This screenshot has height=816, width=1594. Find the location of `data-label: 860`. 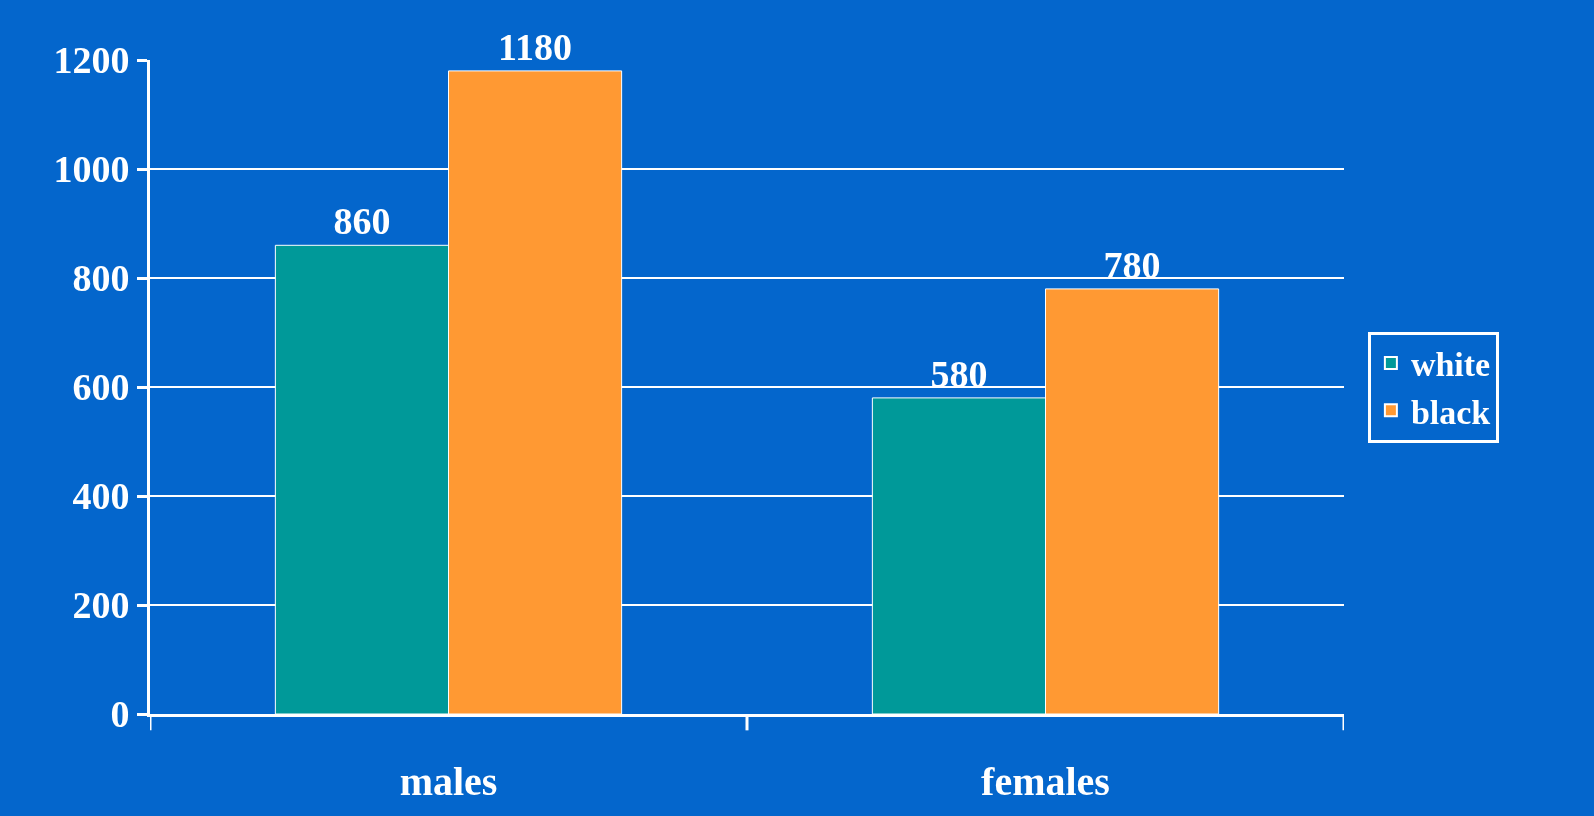

data-label: 860 is located at coordinates (362, 221).